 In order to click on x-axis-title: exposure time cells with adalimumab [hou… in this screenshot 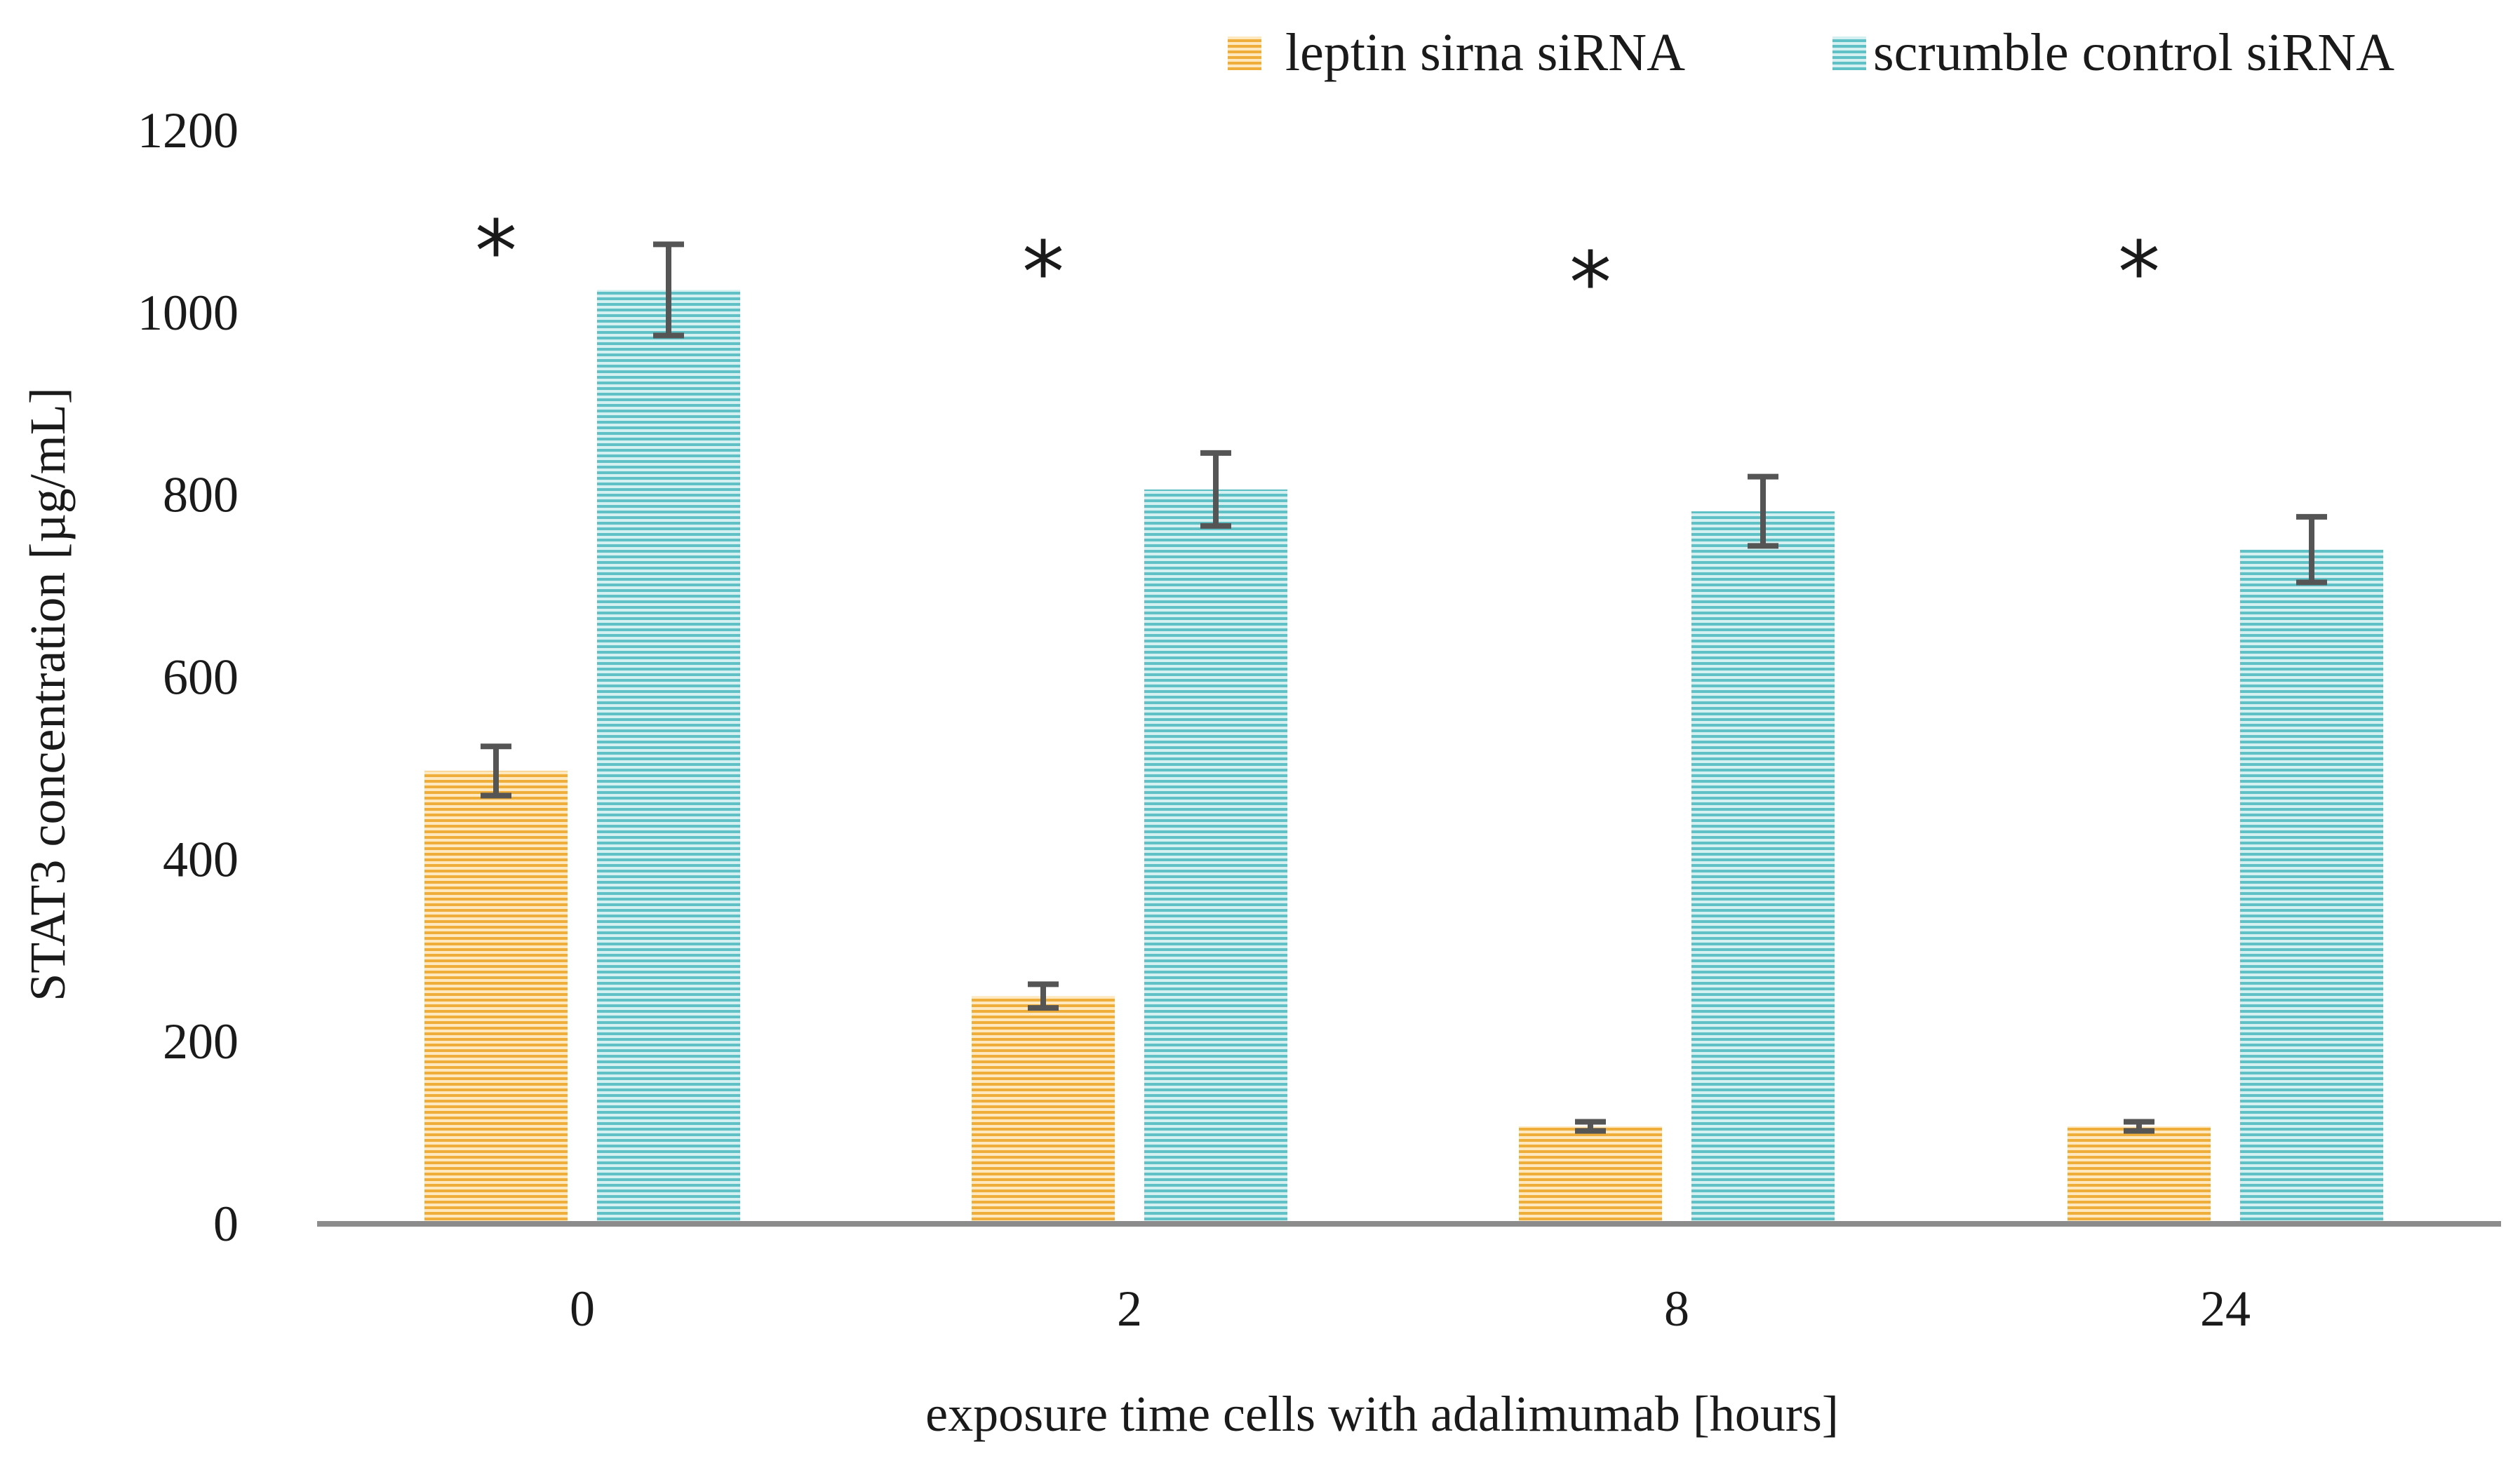, I will do `click(1382, 1414)`.